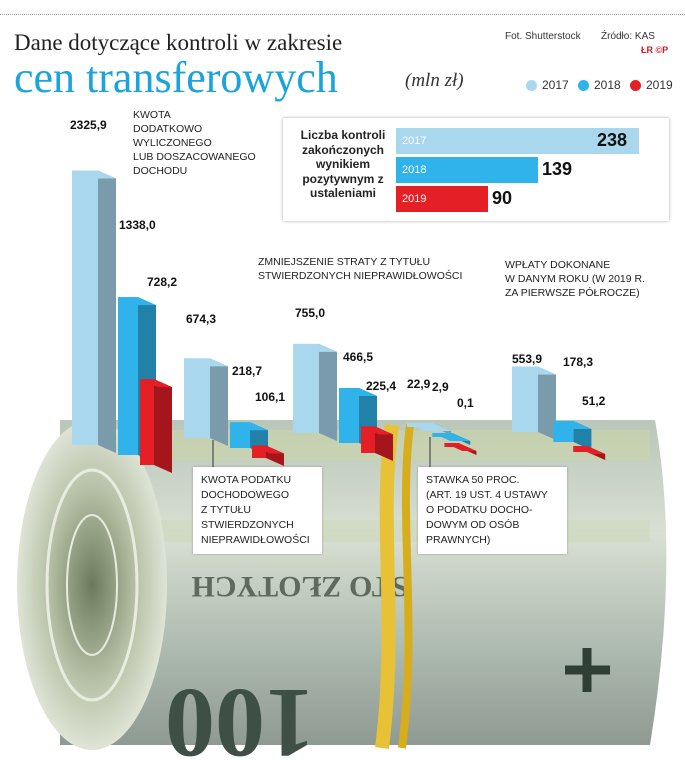  What do you see at coordinates (194, 157) in the screenshot?
I see `note-g1-line: LUB DOSZACOWANEGO` at bounding box center [194, 157].